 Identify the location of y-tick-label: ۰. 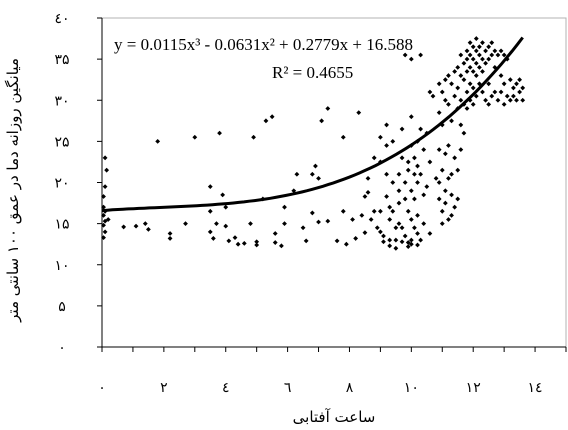
(62, 348).